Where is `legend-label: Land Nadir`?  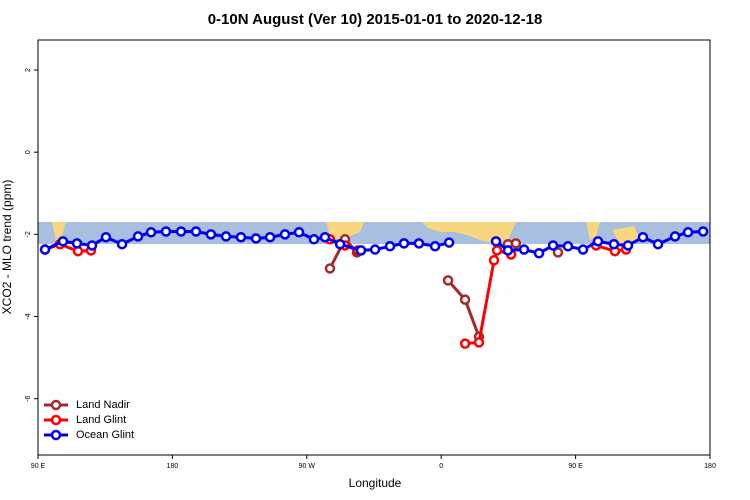
legend-label: Land Nadir is located at coordinates (103, 405).